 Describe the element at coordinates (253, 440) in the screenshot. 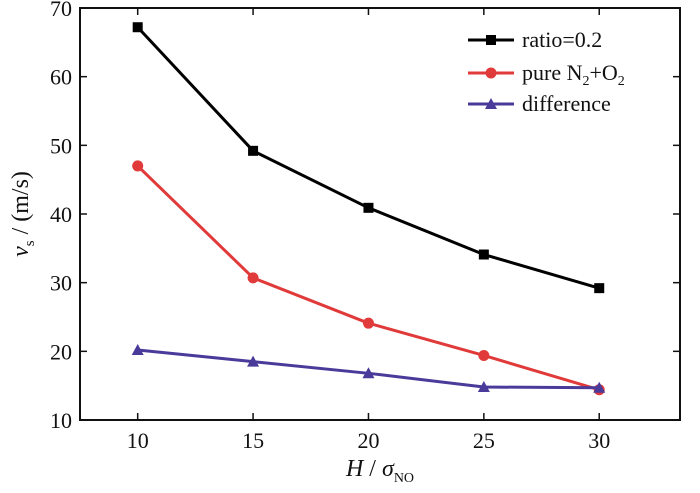

I see `x-tick-label: 15` at that location.